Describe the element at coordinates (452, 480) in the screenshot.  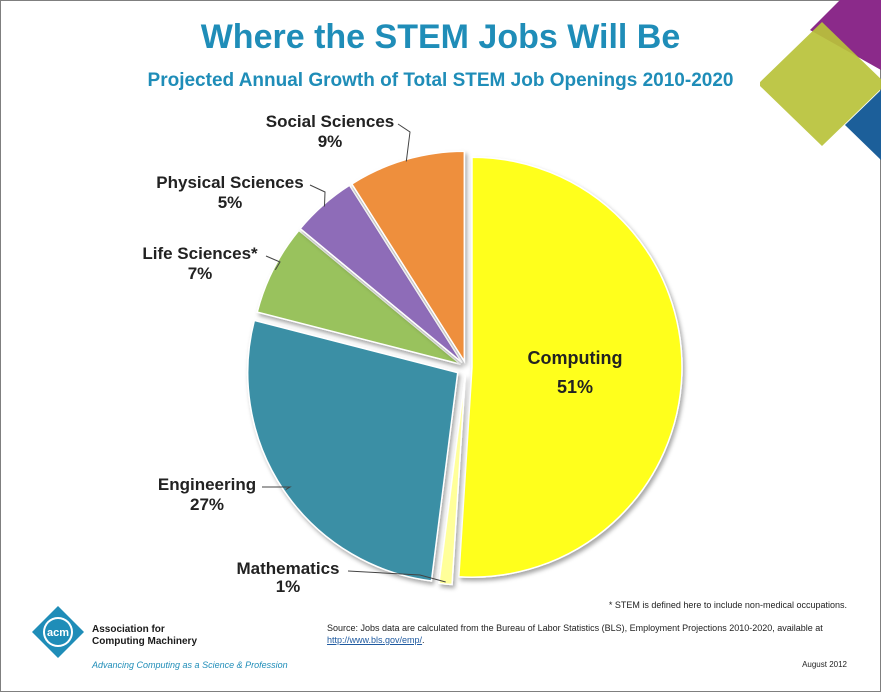
I see `slice-mathematics` at that location.